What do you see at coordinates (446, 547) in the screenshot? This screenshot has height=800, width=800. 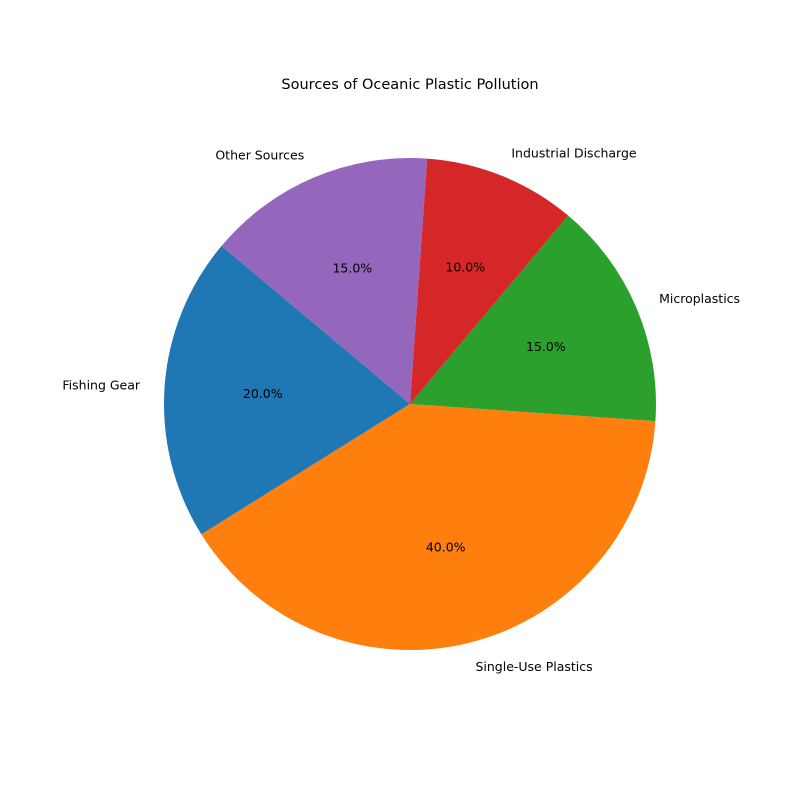 I see `slice-percent-label: 40.0%` at bounding box center [446, 547].